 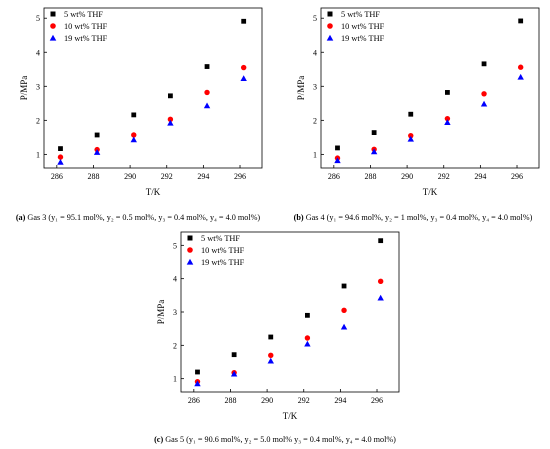 What do you see at coordinates (53, 37) in the screenshot?
I see `chart-a-legend-marker-19-wt-thf` at bounding box center [53, 37].